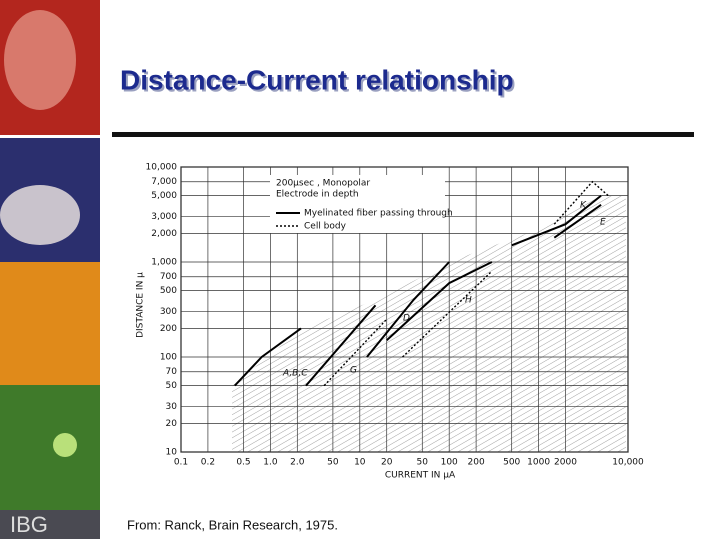 This screenshot has width=718, height=539. I want to click on x-tick-label: 20, so click(387, 463).